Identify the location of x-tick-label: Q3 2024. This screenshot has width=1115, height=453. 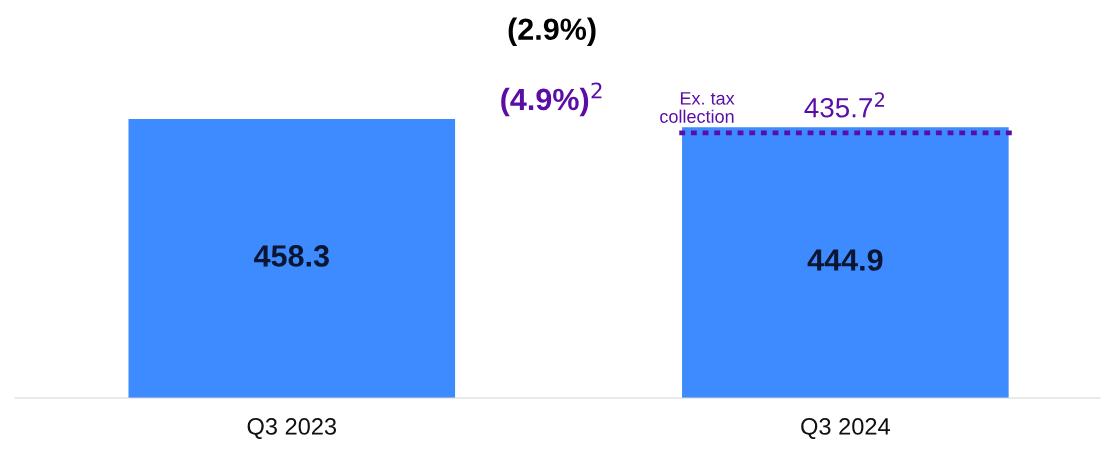
(845, 429).